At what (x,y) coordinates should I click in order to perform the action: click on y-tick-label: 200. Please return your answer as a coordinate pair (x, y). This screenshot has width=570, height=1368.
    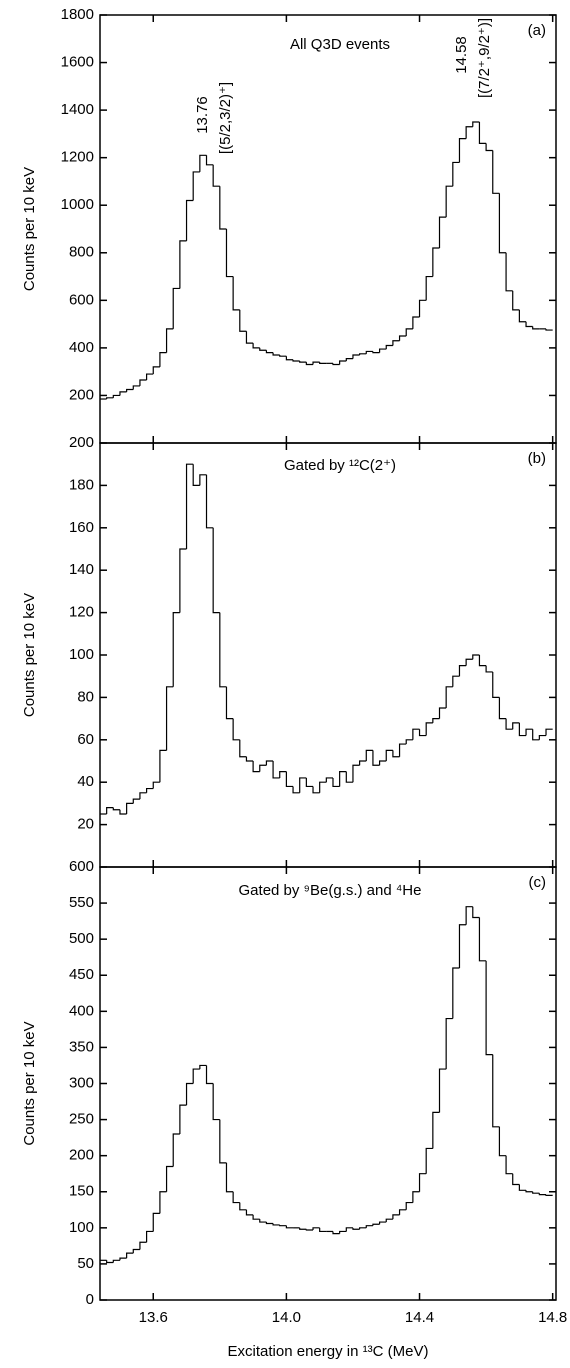
    Looking at the image, I should click on (81, 1155).